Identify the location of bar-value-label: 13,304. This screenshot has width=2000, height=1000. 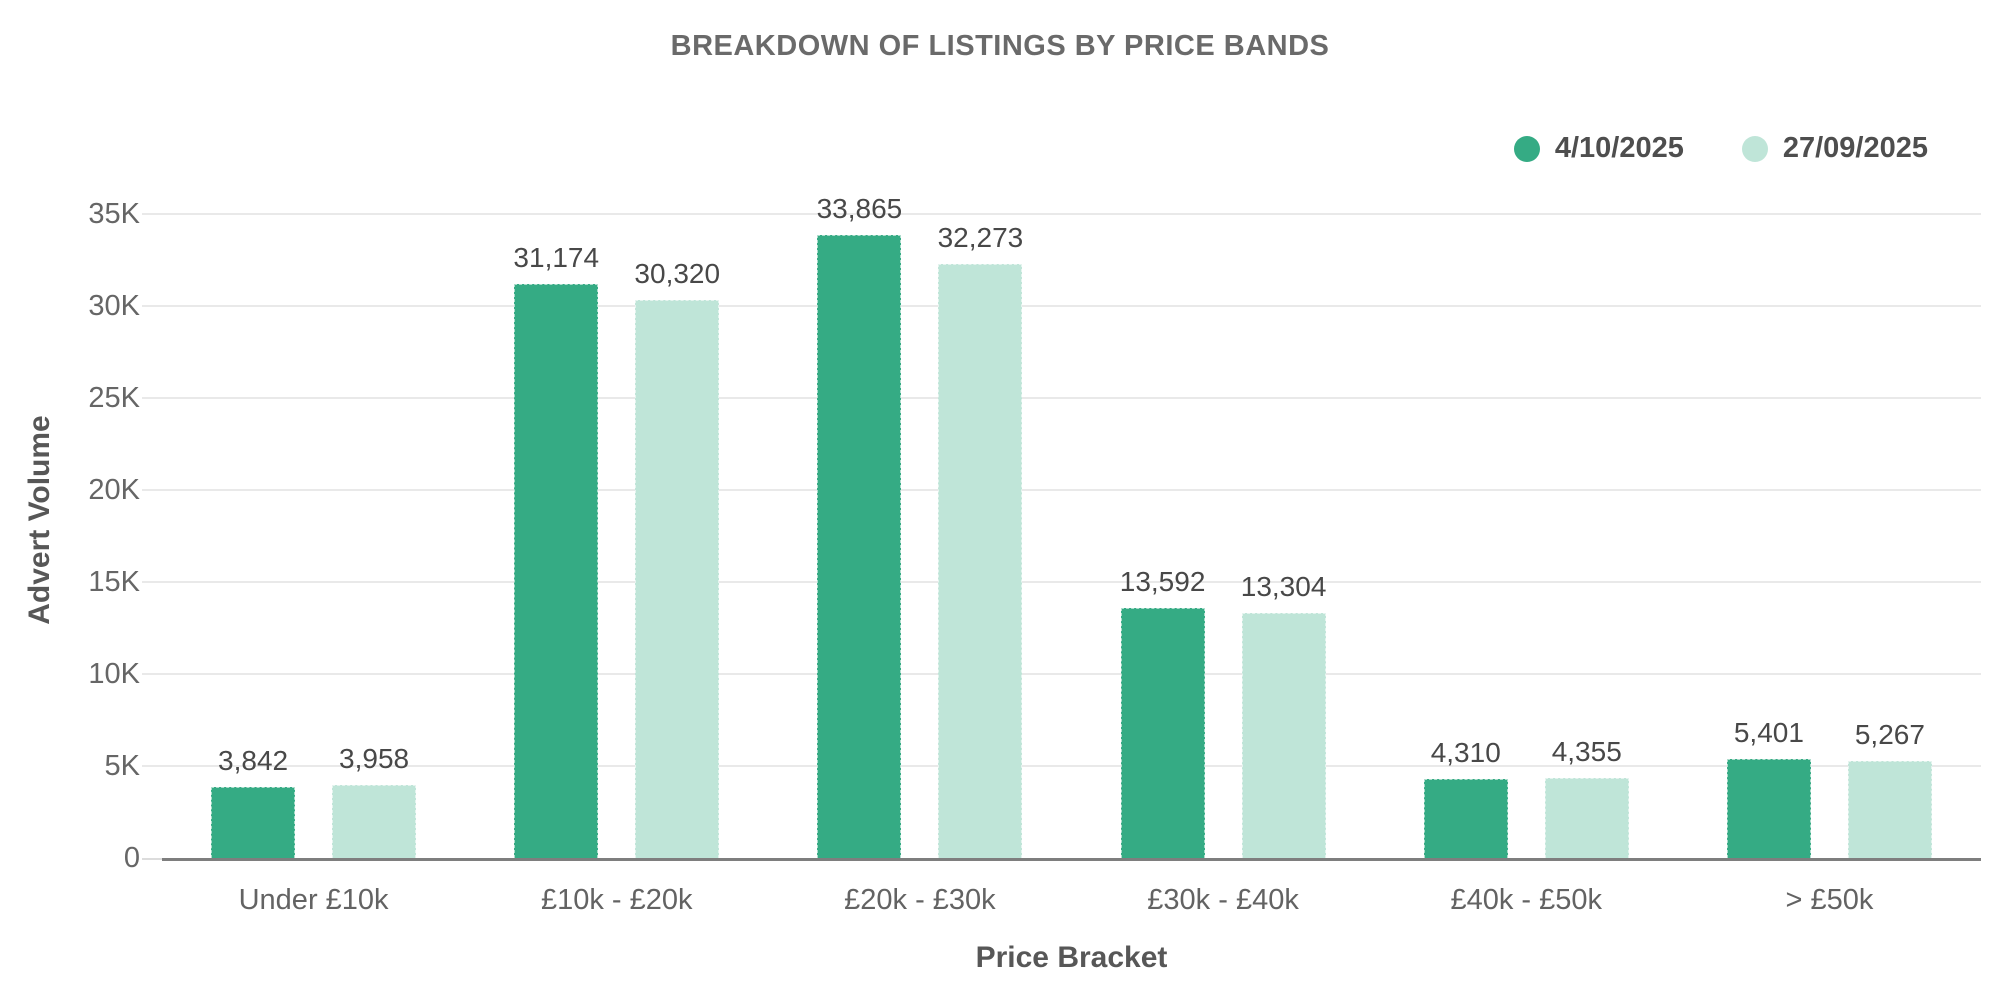
(1283, 586).